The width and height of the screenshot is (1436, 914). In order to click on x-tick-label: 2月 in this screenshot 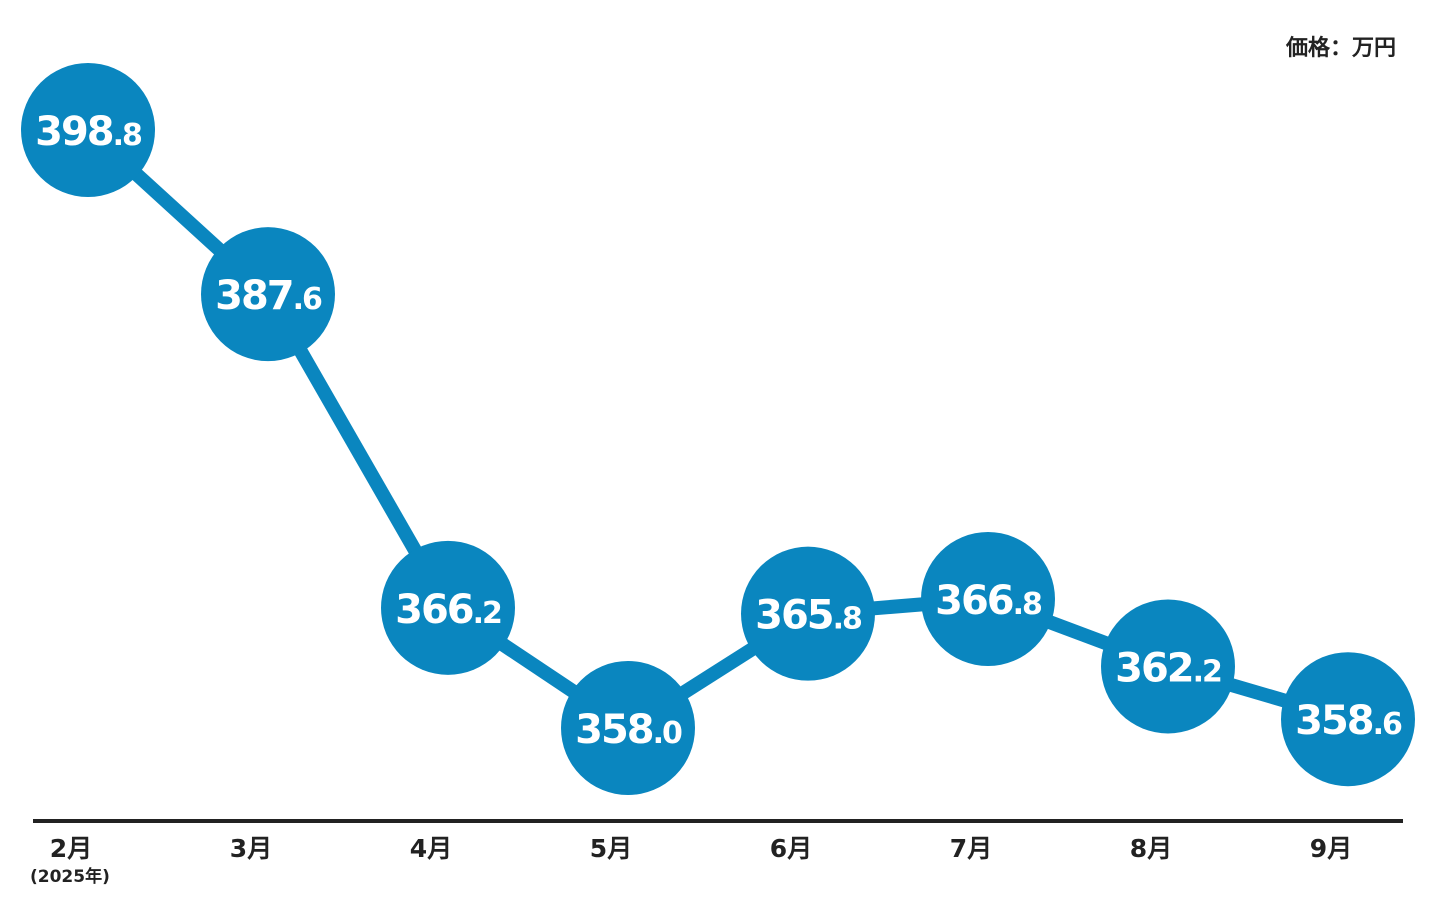, I will do `click(71, 848)`.